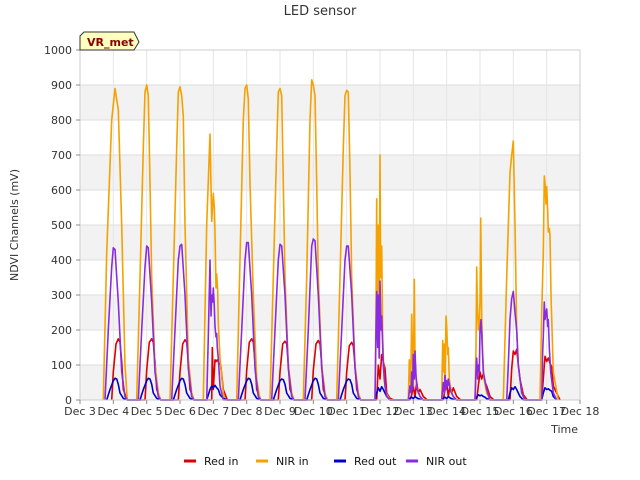  I want to click on legend-item-nir-in: NIR in, so click(282, 461).